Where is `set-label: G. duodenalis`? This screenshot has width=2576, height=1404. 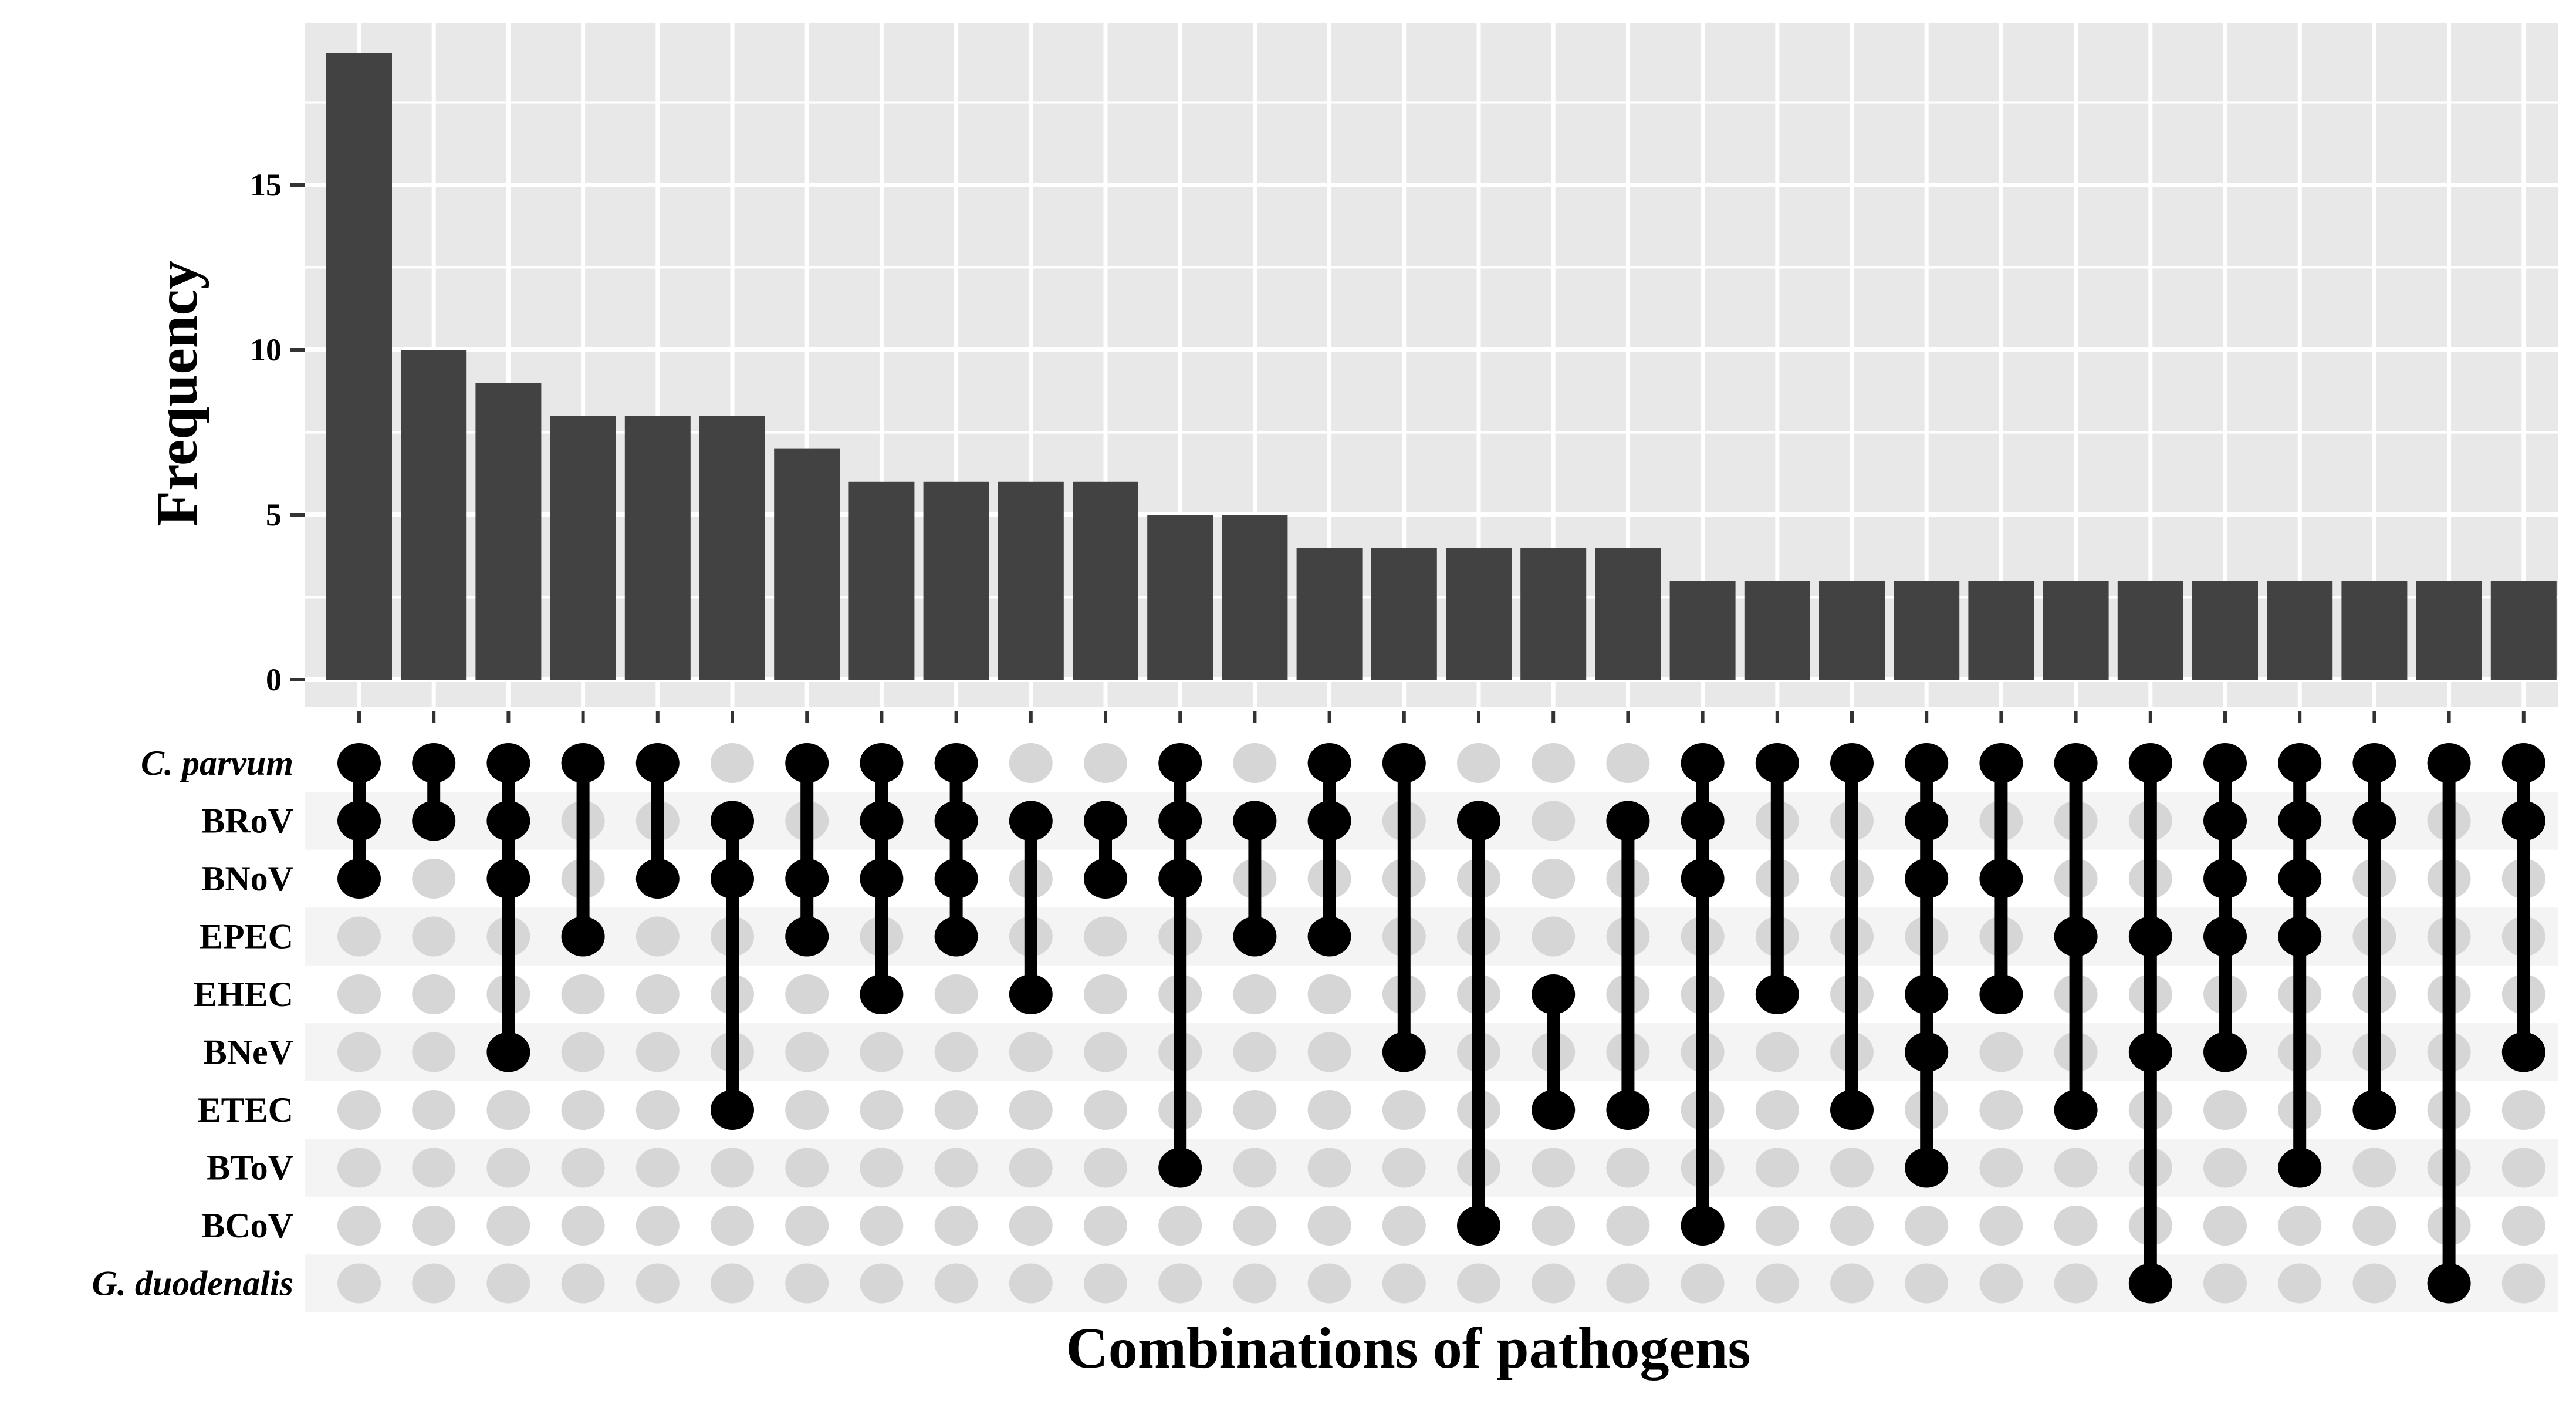 set-label: G. duodenalis is located at coordinates (192, 1284).